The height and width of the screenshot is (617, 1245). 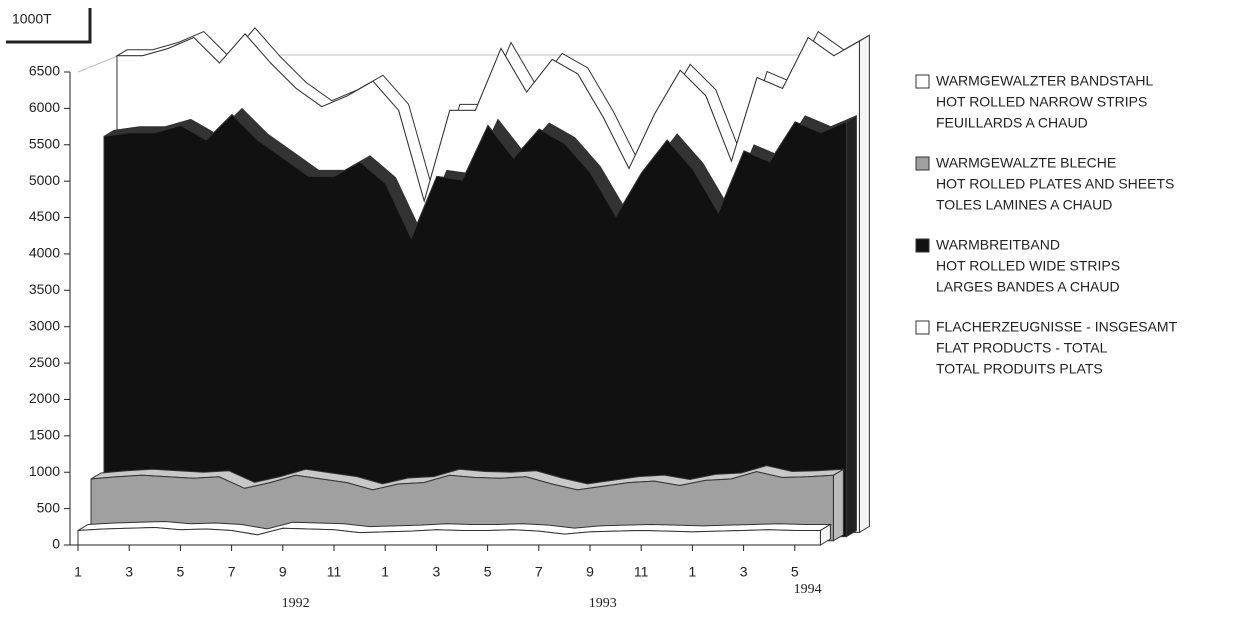 What do you see at coordinates (44, 107) in the screenshot?
I see `y-tick-label: 6000` at bounding box center [44, 107].